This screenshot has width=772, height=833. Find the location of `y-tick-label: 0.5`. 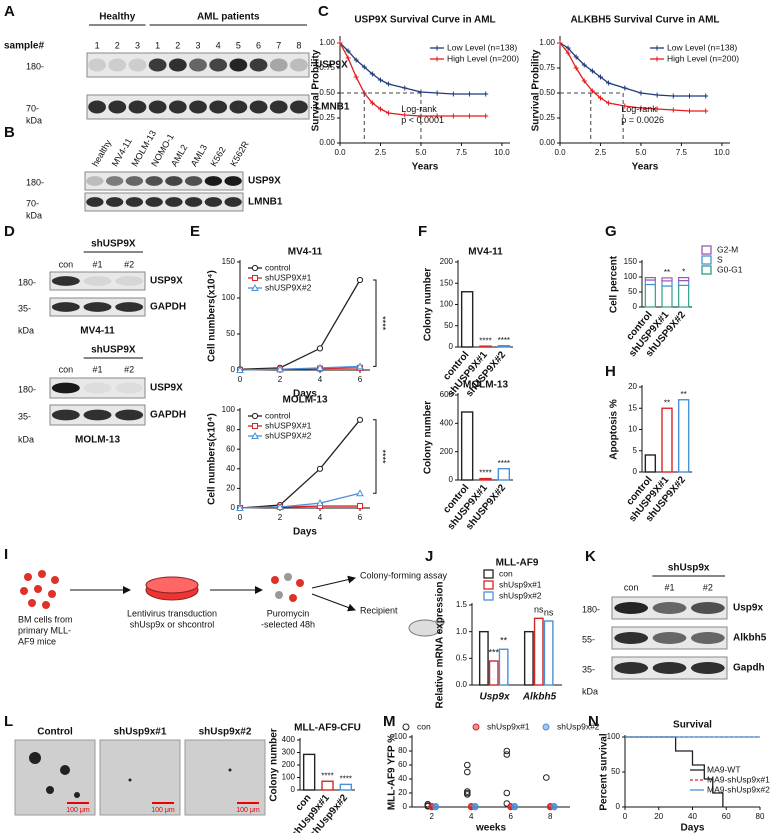

y-tick-label: 0.5 is located at coordinates (462, 657).